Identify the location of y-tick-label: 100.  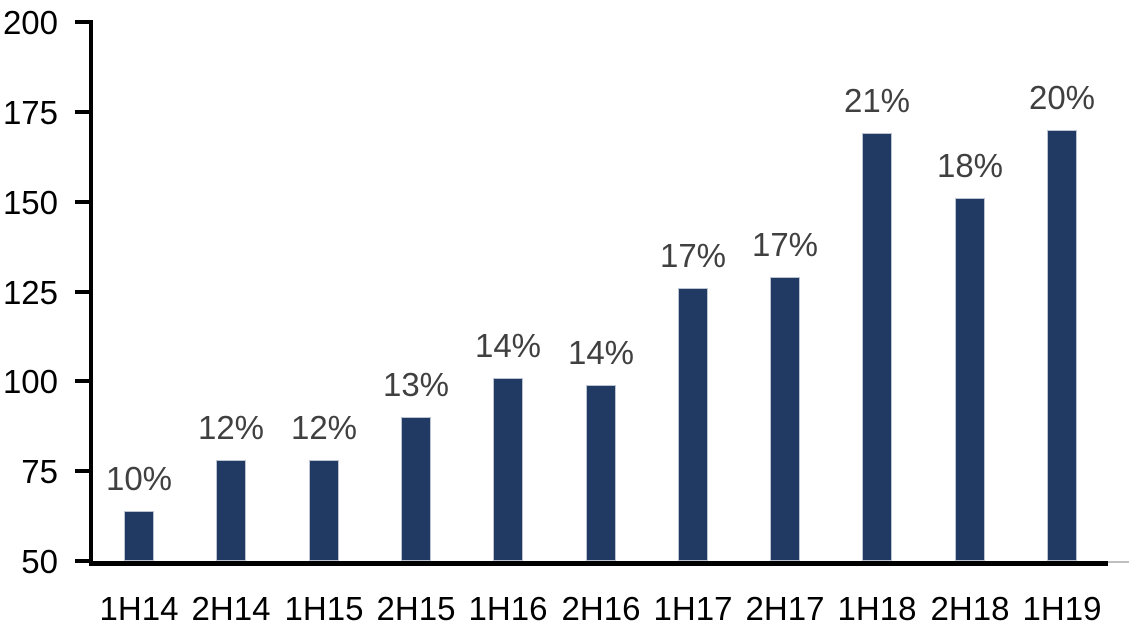
(30, 381).